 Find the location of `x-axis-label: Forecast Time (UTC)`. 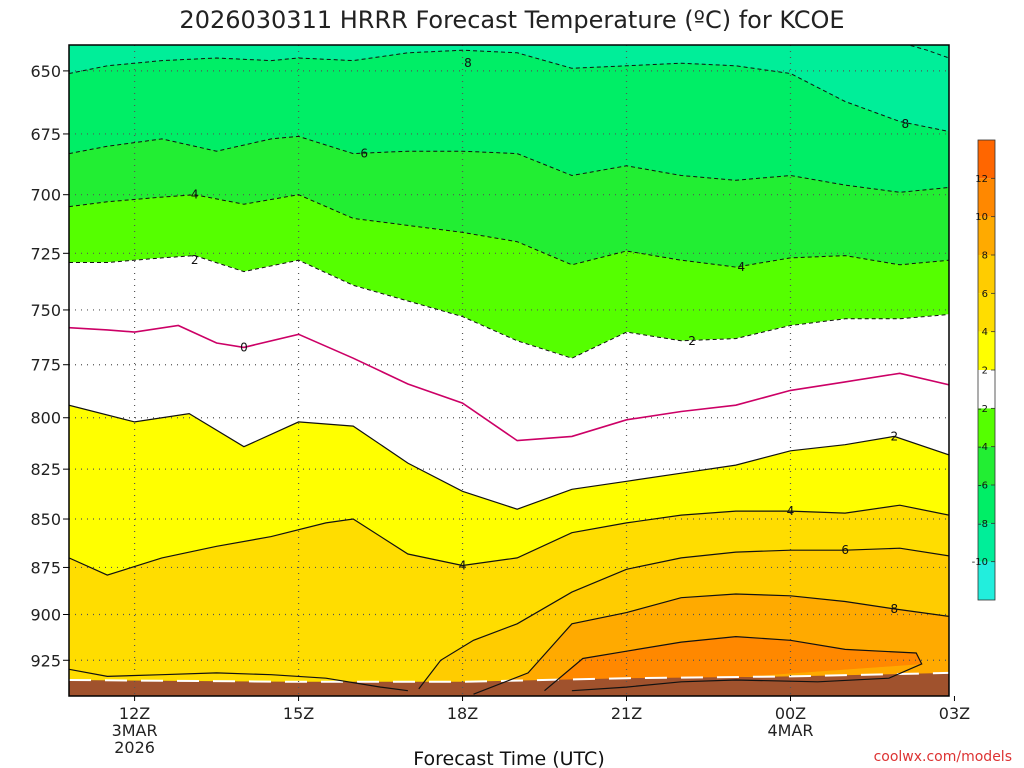

x-axis-label: Forecast Time (UTC) is located at coordinates (508, 758).